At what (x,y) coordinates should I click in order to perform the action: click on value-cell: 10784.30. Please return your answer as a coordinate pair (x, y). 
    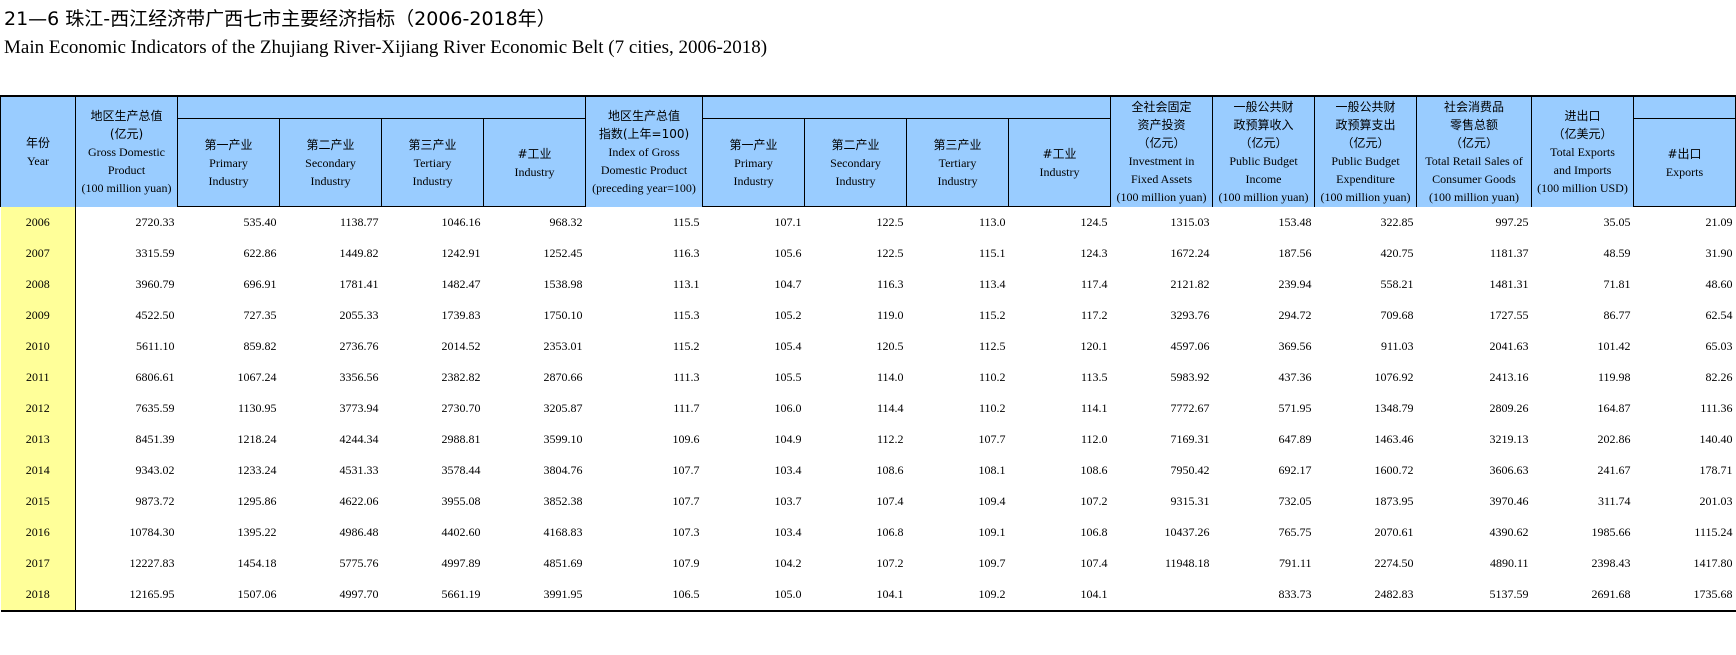
    Looking at the image, I should click on (152, 532).